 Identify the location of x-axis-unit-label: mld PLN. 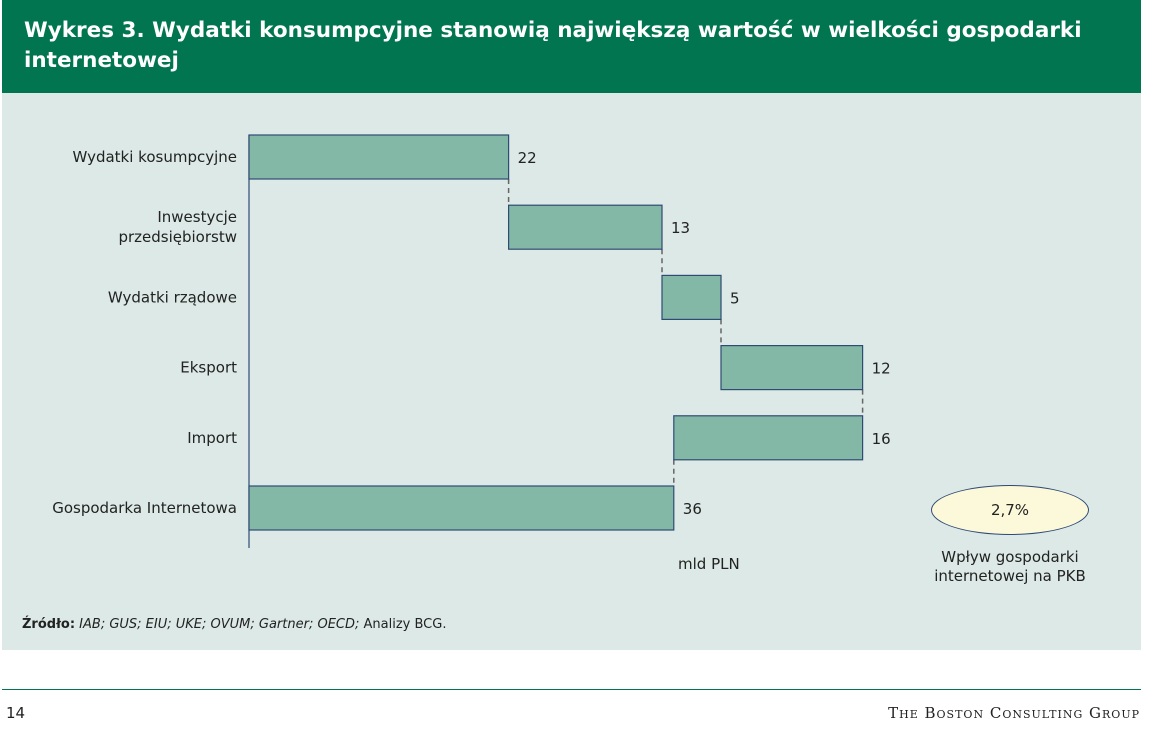
(709, 564).